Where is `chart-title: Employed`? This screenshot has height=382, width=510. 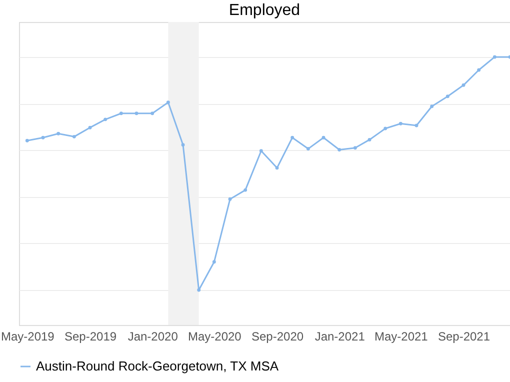
chart-title: Employed is located at coordinates (264, 10).